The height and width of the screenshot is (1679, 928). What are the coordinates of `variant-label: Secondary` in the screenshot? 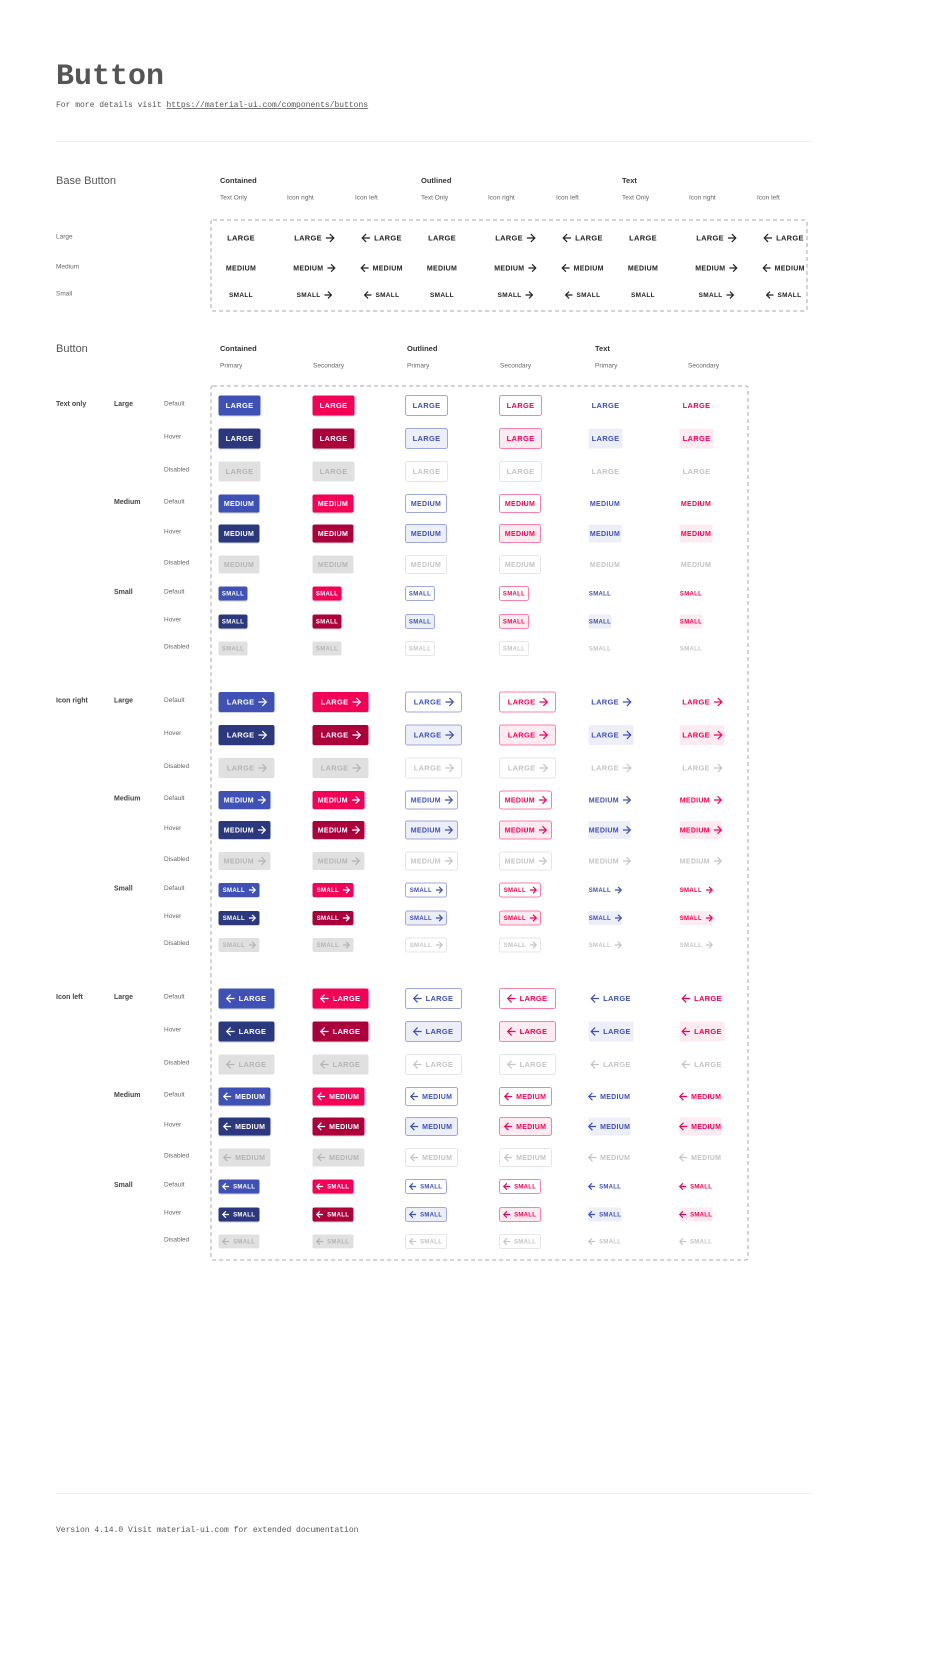 It's located at (516, 366).